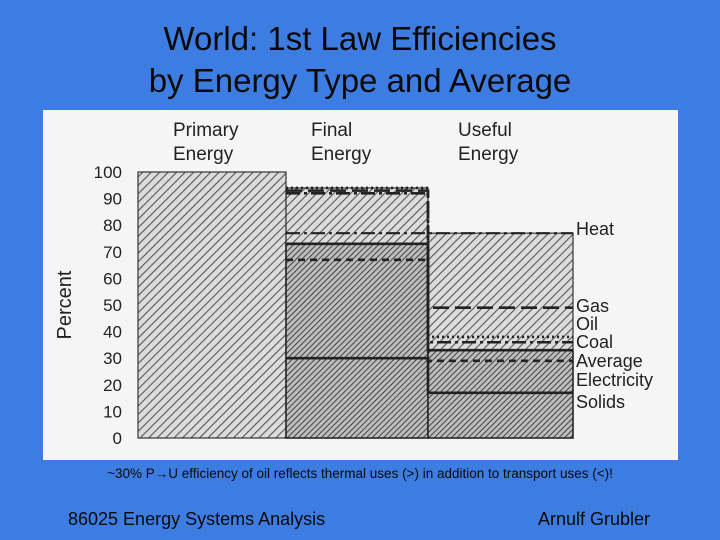 The width and height of the screenshot is (720, 540). Describe the element at coordinates (360, 80) in the screenshot. I see `title-line-2: by Energy Type and Average` at that location.